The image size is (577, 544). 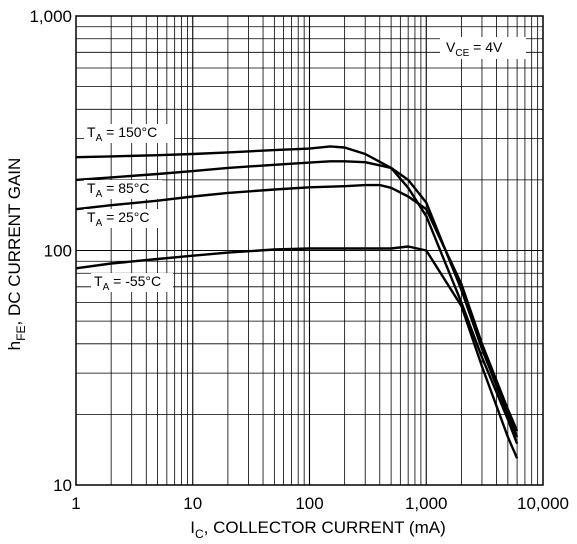 I want to click on x-tick-label: 100, so click(x=309, y=503).